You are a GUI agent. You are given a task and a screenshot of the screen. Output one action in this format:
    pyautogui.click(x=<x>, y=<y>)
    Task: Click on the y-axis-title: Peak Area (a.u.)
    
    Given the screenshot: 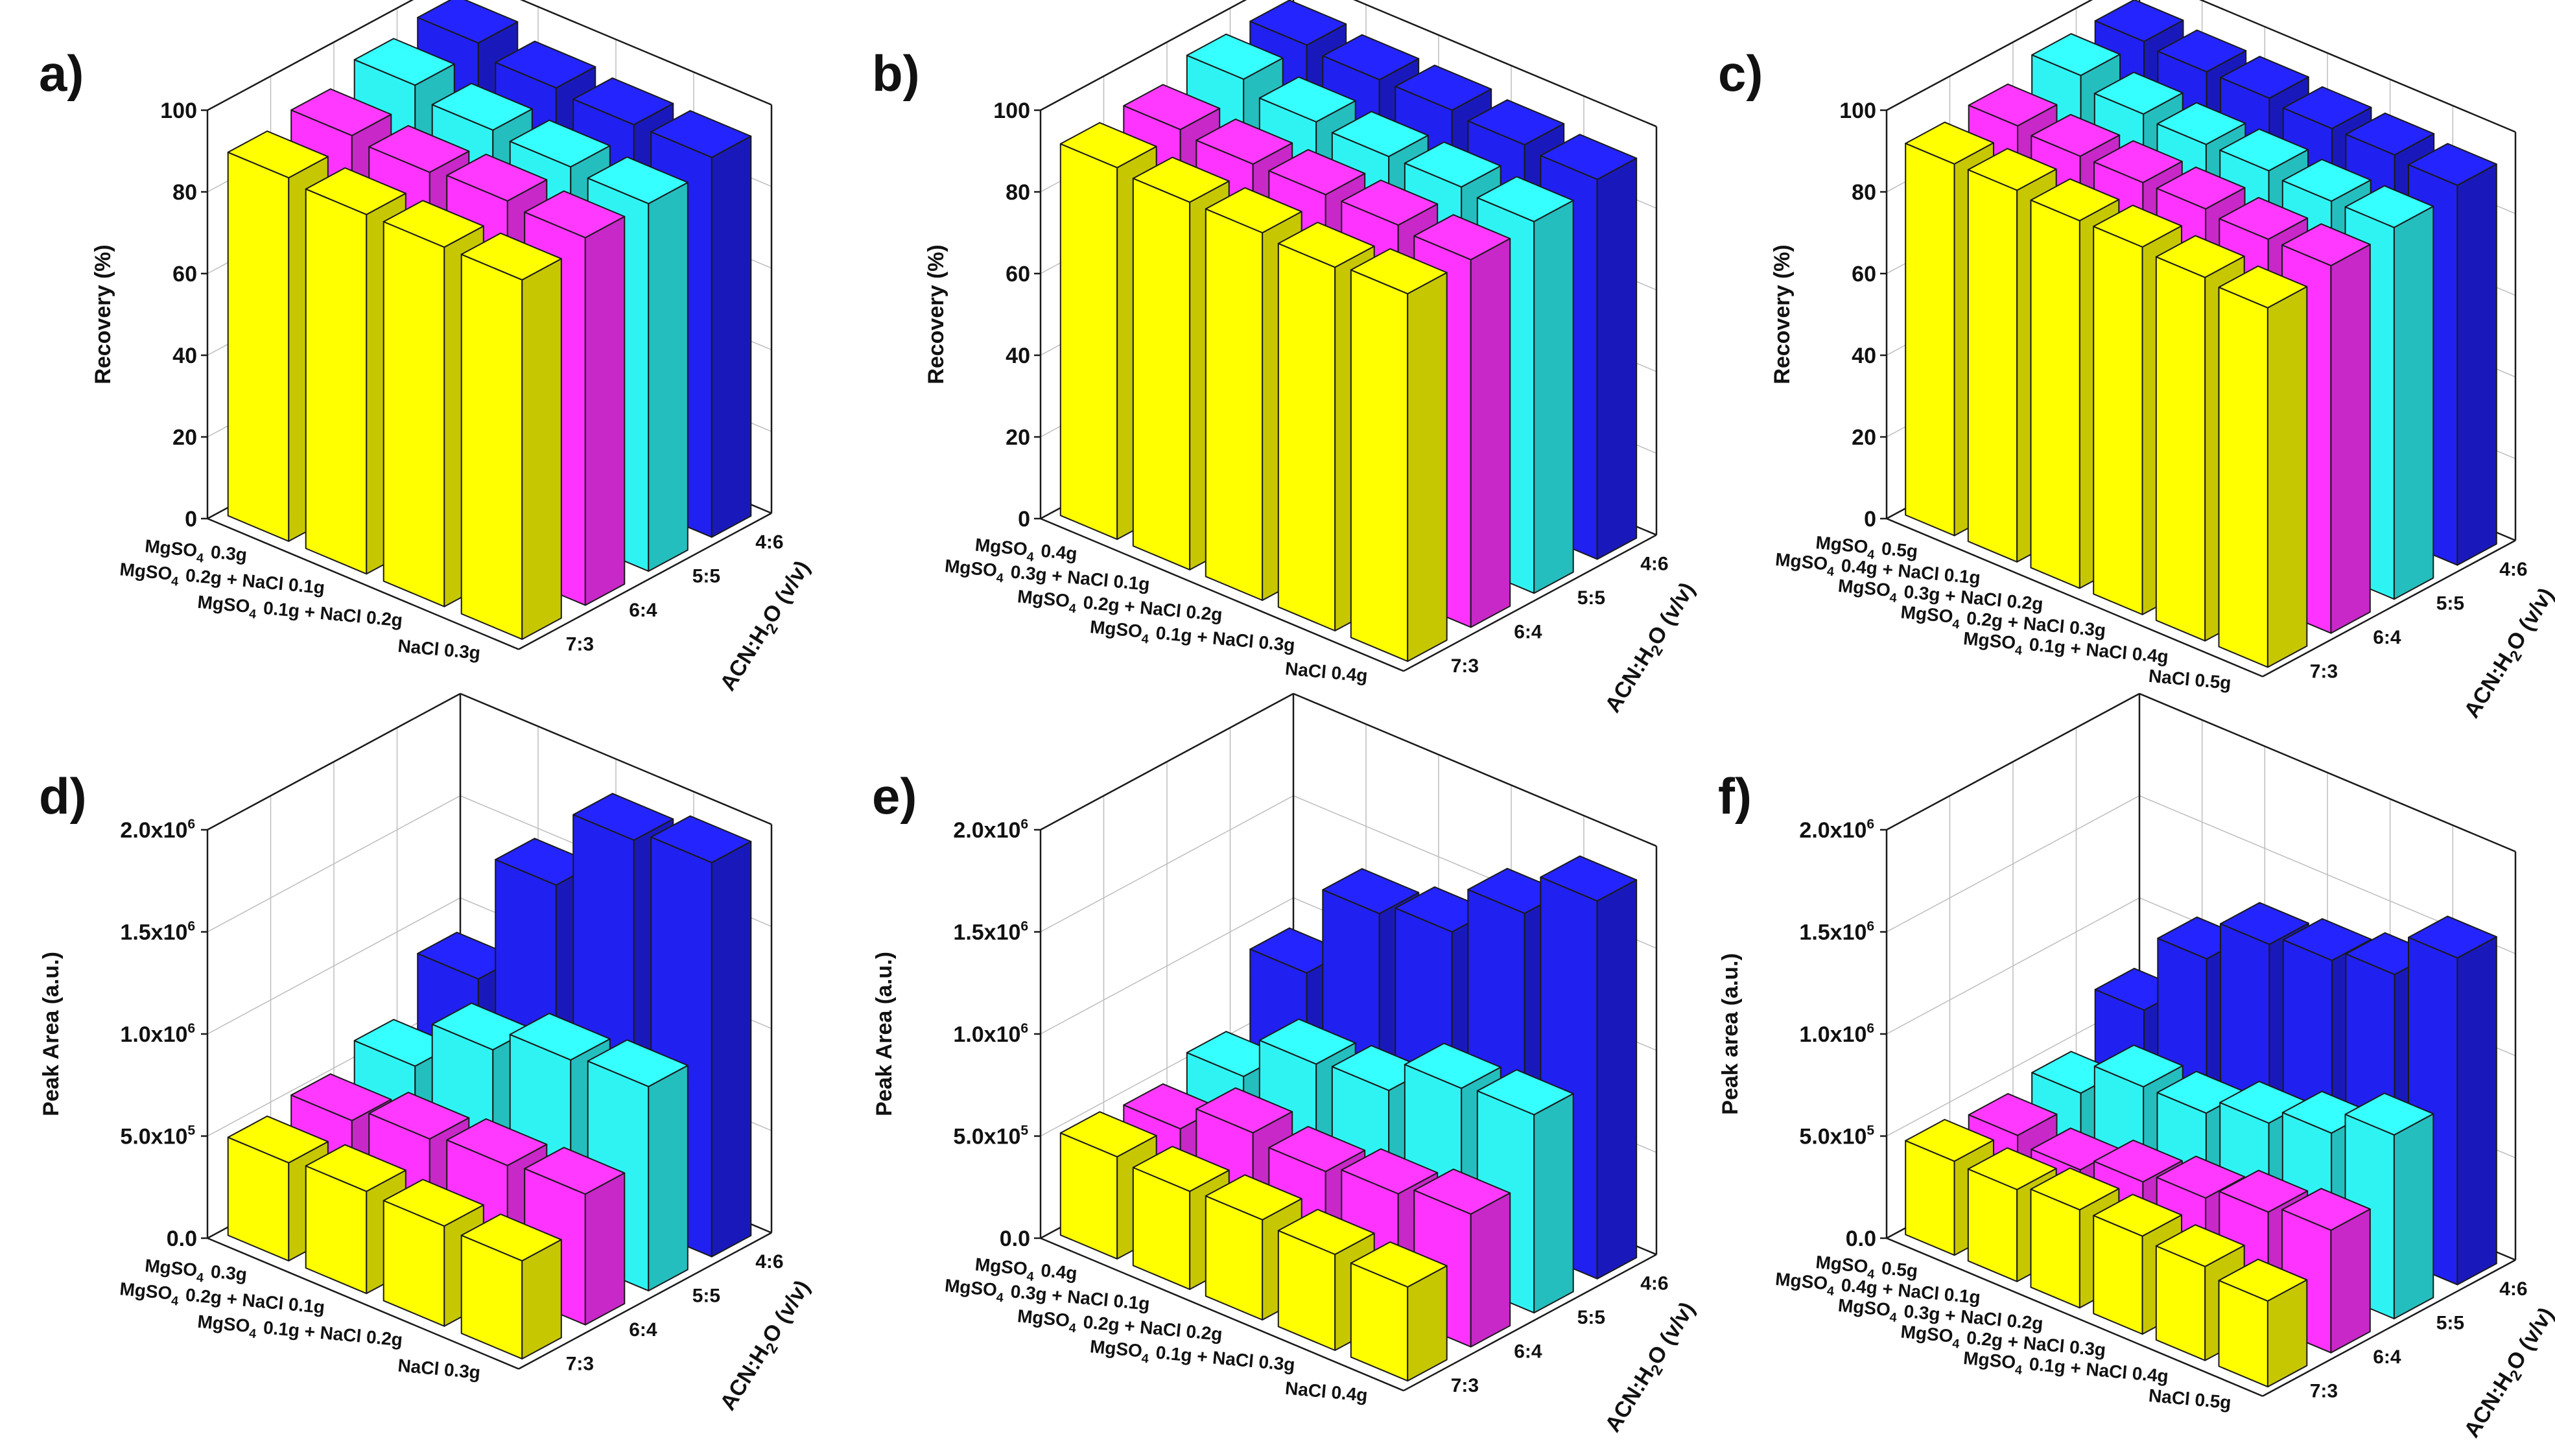 What is the action you would take?
    pyautogui.click(x=51, y=1034)
    